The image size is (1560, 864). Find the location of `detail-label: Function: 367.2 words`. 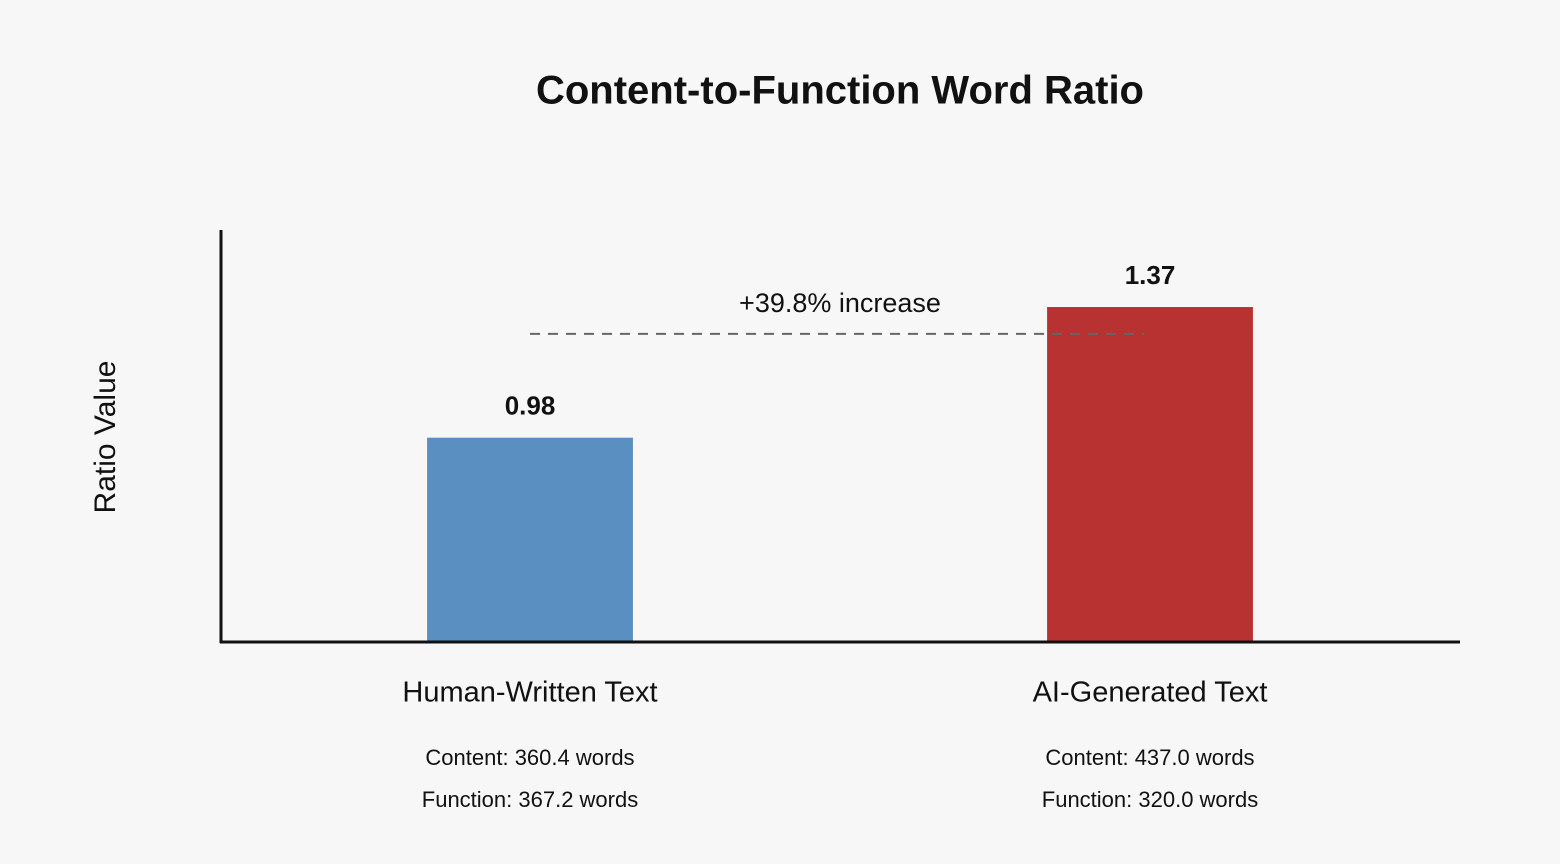

detail-label: Function: 367.2 words is located at coordinates (530, 799).